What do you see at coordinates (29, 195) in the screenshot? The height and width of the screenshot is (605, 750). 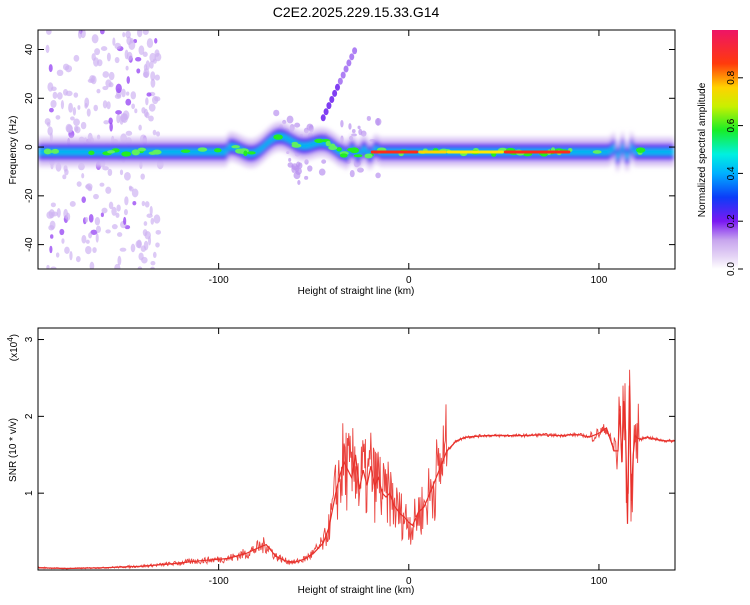 I see `top-y-tick-label: -20` at bounding box center [29, 195].